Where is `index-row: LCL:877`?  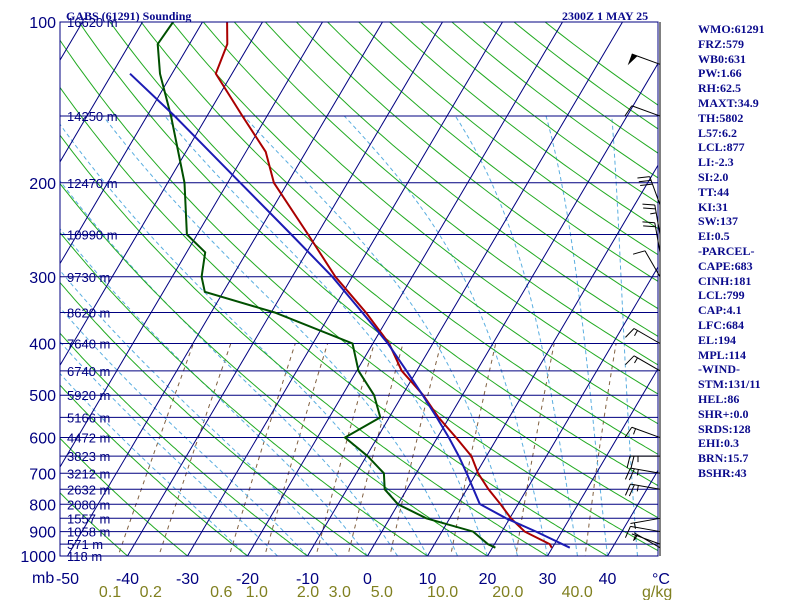 index-row: LCL:877 is located at coordinates (721, 147).